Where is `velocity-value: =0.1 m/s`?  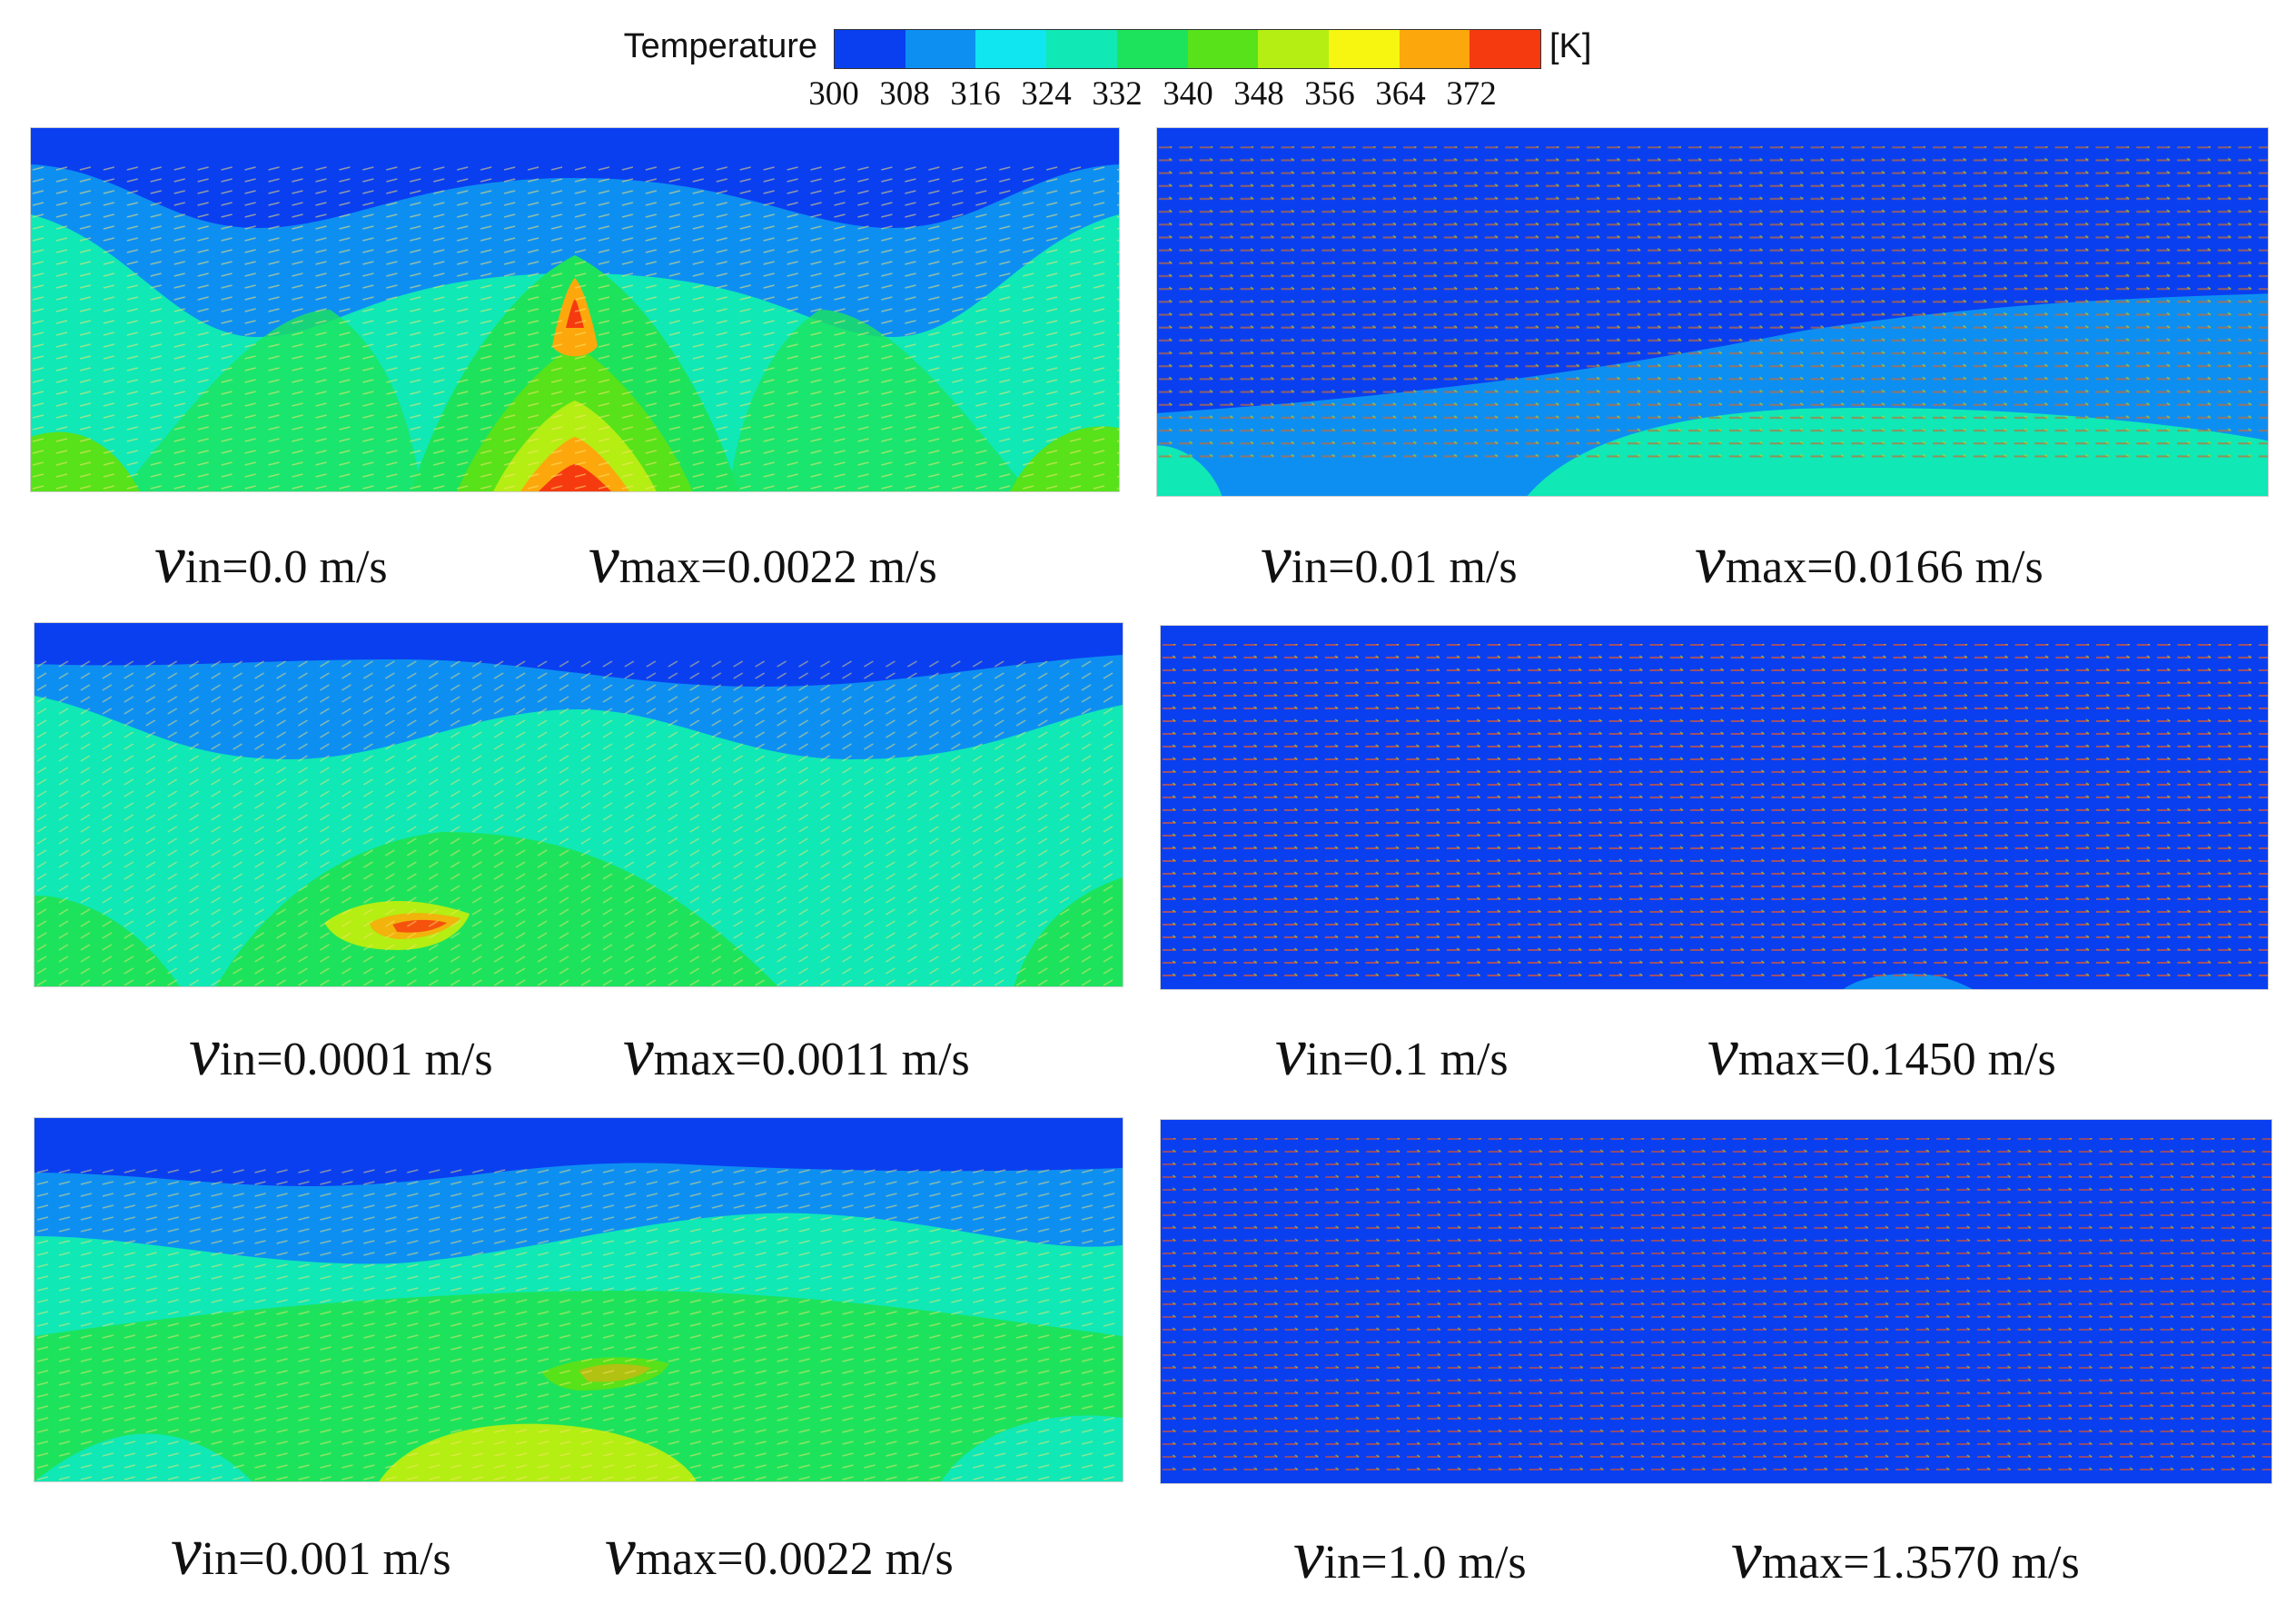
velocity-value: =0.1 m/s is located at coordinates (1425, 1059).